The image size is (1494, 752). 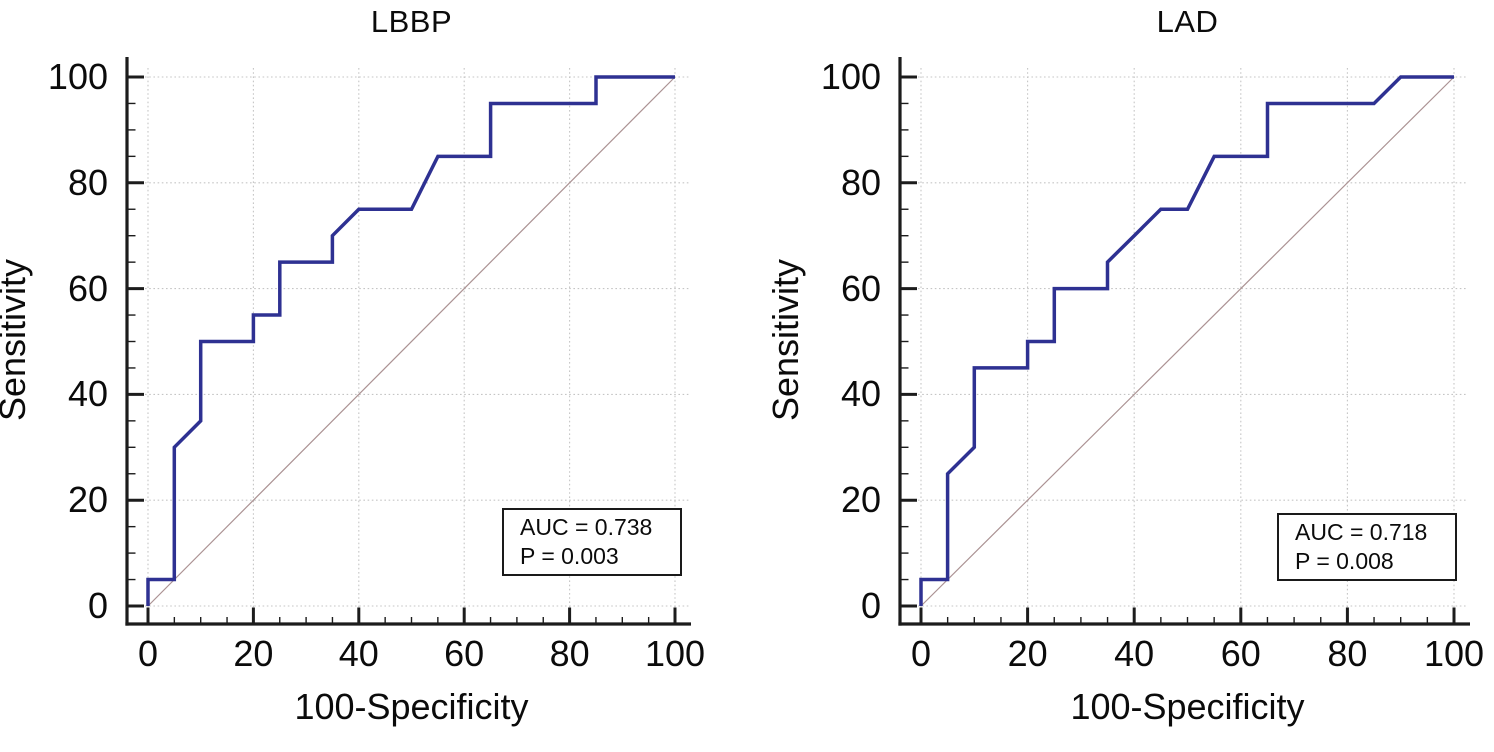 I want to click on auc-annotation-box-lad: AUC = 0.718 P = 0.008, so click(x=1367, y=547).